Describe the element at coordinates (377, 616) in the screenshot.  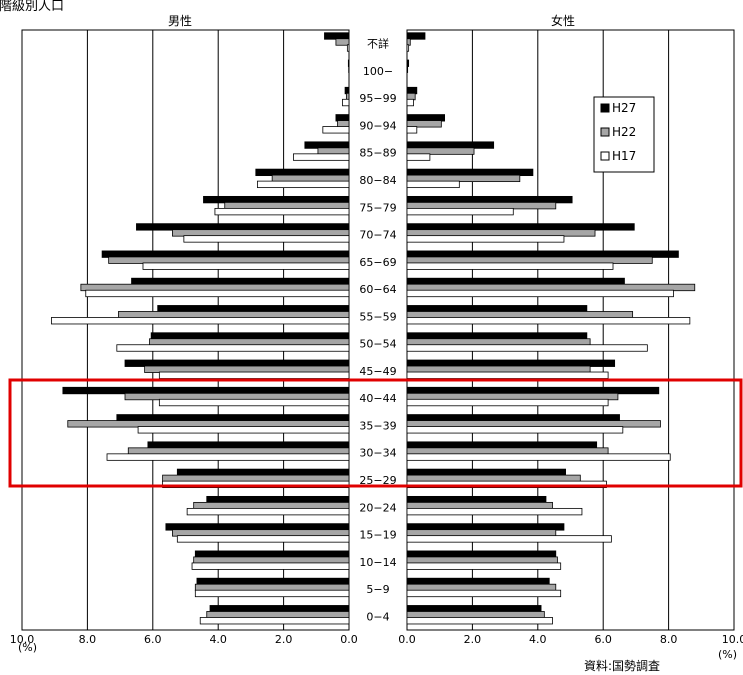
I see `age-category-label: 0−4` at that location.